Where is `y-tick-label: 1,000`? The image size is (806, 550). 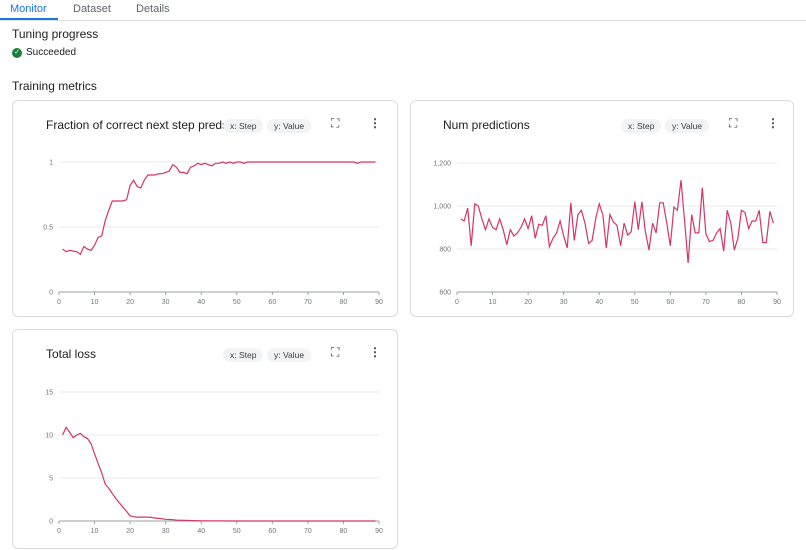
y-tick-label: 1,000 is located at coordinates (442, 207).